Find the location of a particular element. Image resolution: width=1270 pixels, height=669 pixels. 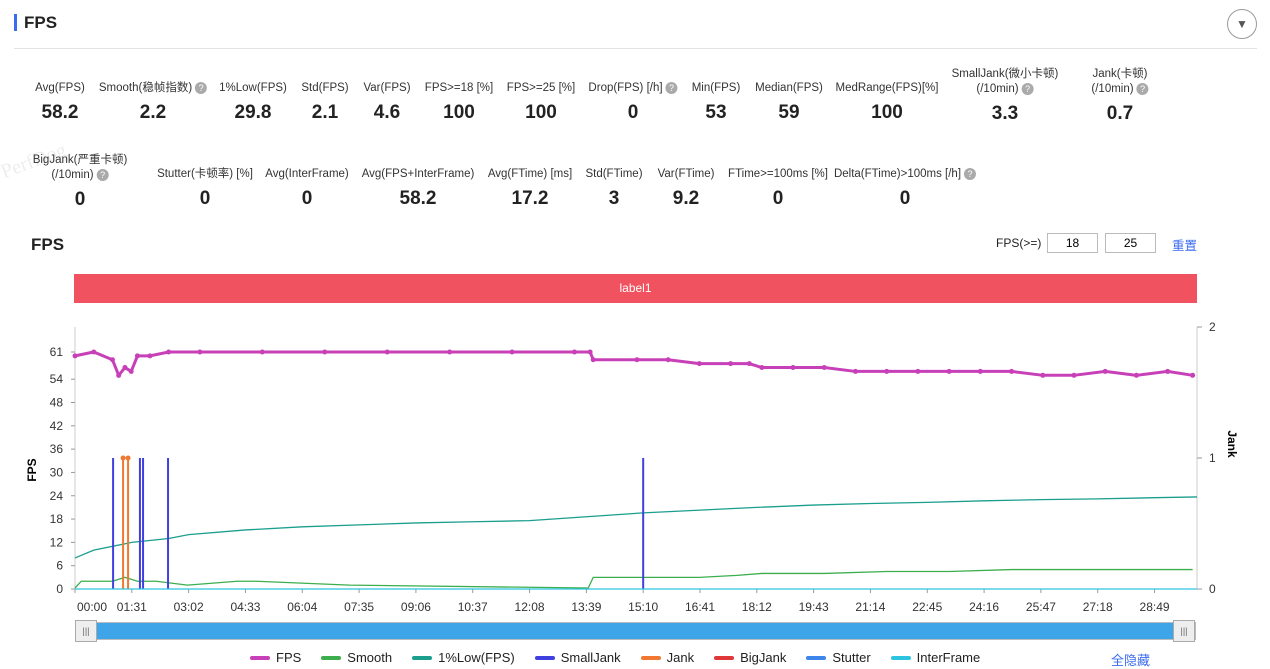

x-tick-label: 15:10 is located at coordinates (643, 607).